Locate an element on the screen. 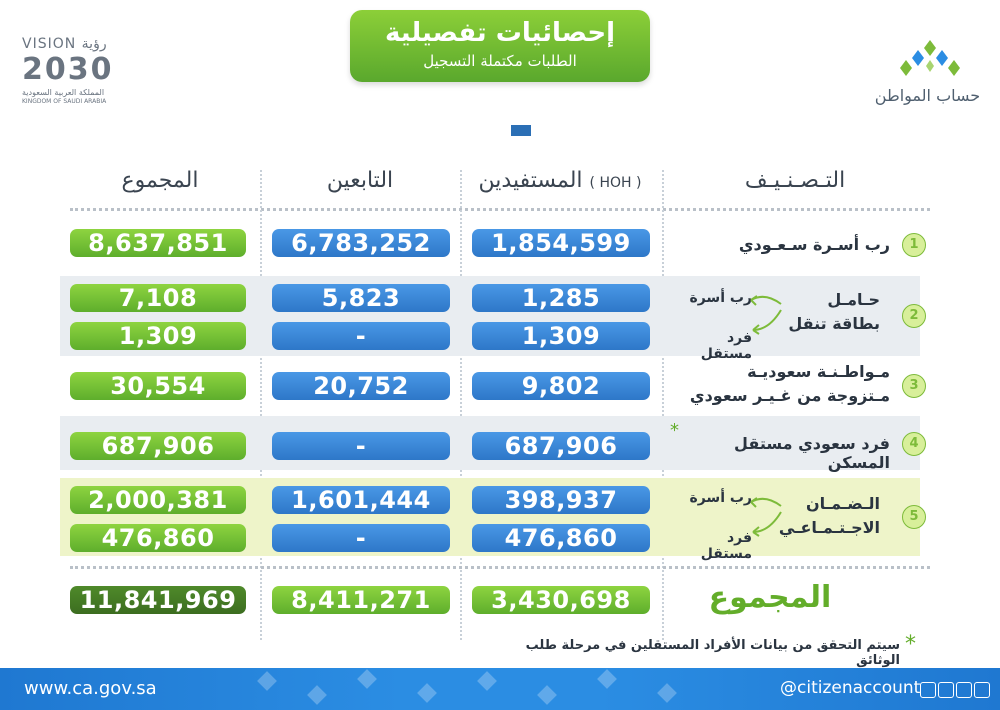 This screenshot has width=1000, height=710. header-classification: التـصـنـيـف is located at coordinates (795, 180).